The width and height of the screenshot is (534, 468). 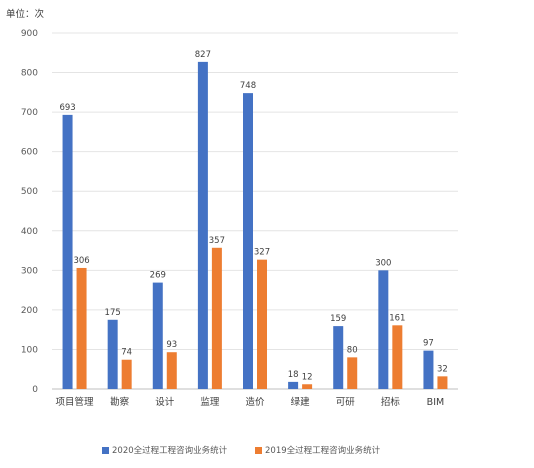 I want to click on data-label: 80, so click(x=352, y=350).